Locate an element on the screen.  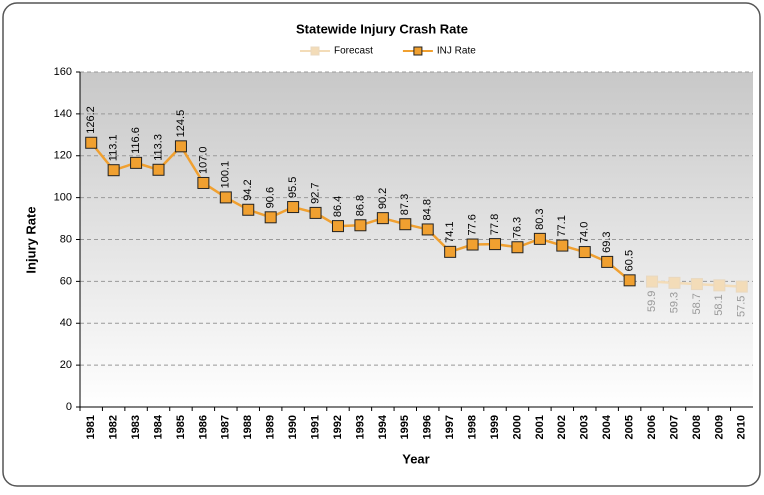
data-label: 86.8 is located at coordinates (360, 205).